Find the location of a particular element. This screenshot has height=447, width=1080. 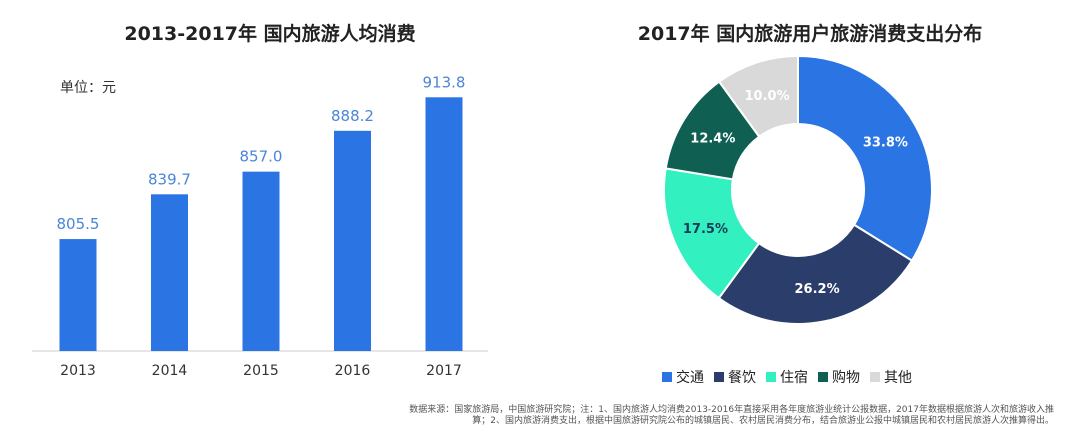

donut-slice-label: 26.2% is located at coordinates (817, 289).